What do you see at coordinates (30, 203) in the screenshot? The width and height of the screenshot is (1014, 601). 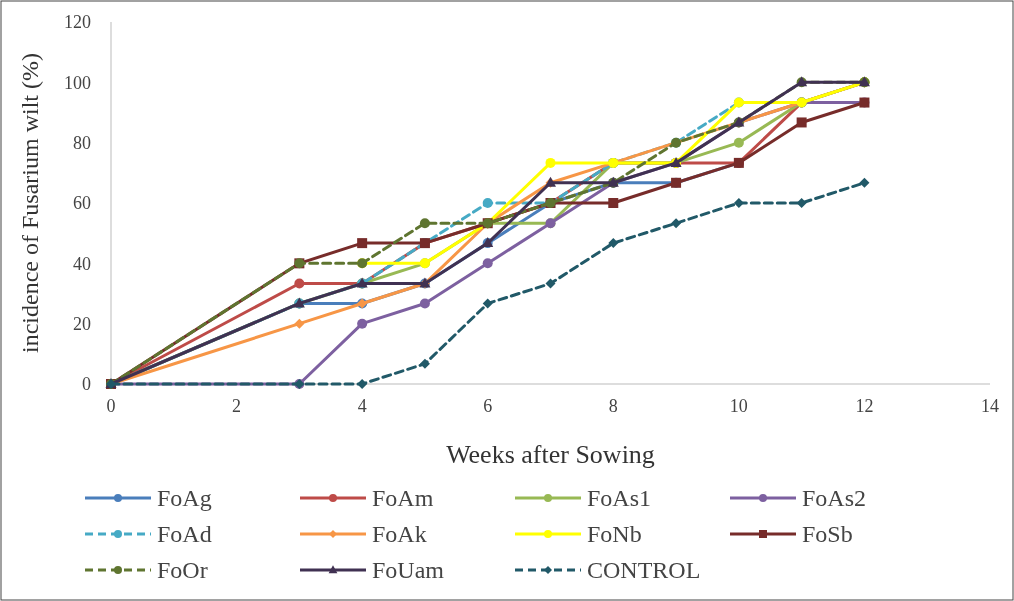 I see `y-axis-title: incidence of Fusarium wilt (%)` at bounding box center [30, 203].